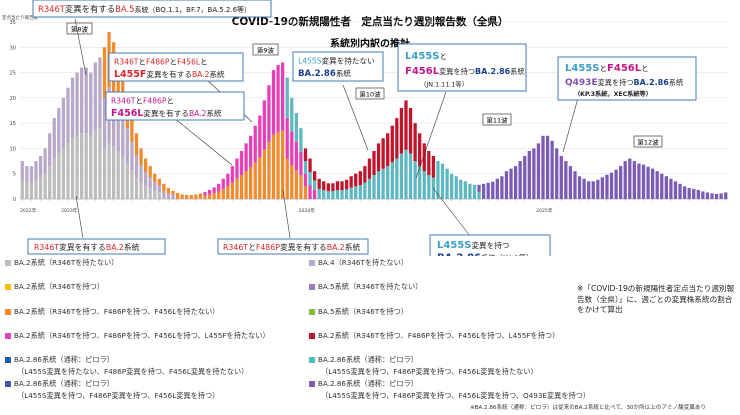 Image resolution: width=740 pixels, height=415 pixels. What do you see at coordinates (13, 48) in the screenshot?
I see `y-tick-label: 30` at bounding box center [13, 48].